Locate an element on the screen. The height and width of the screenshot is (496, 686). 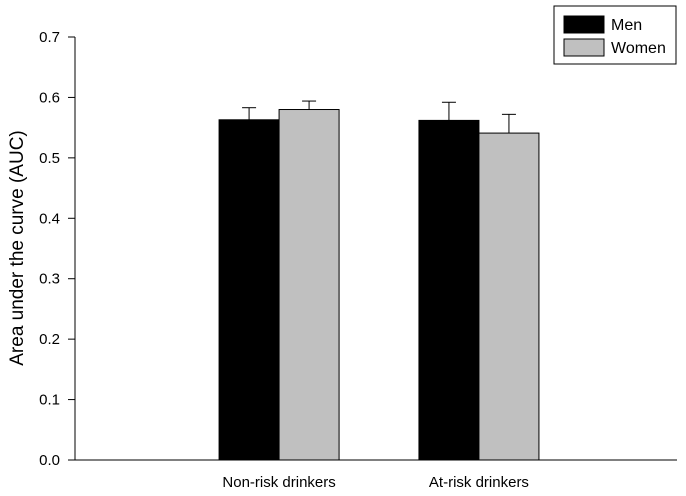
bar-men-at-risk is located at coordinates (449, 290).